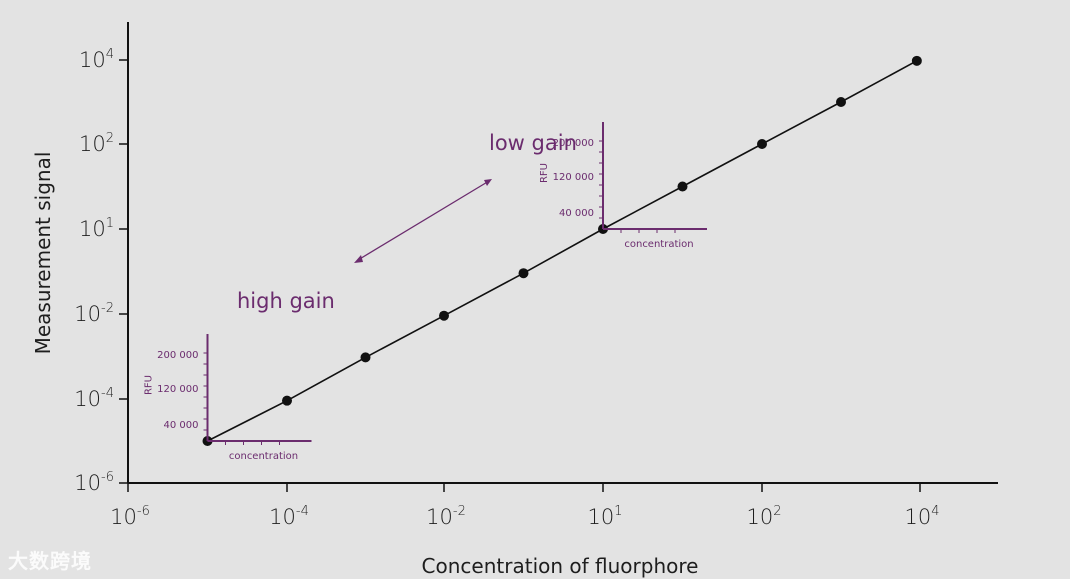 This screenshot has height=579, width=1070. What do you see at coordinates (286, 301) in the screenshot?
I see `annotation-high-gain: high gain` at bounding box center [286, 301].